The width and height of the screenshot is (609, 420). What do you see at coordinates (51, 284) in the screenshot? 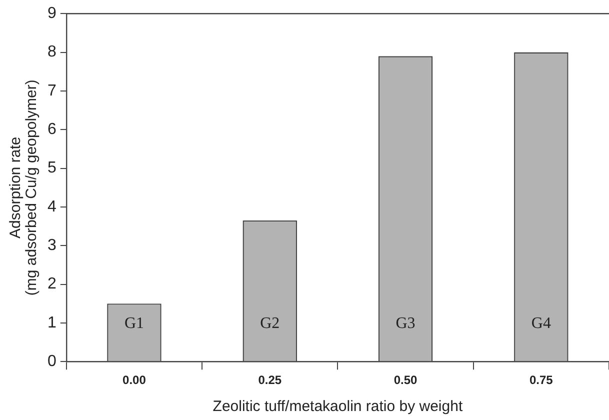
I see `y-tick-label: 2` at bounding box center [51, 284].